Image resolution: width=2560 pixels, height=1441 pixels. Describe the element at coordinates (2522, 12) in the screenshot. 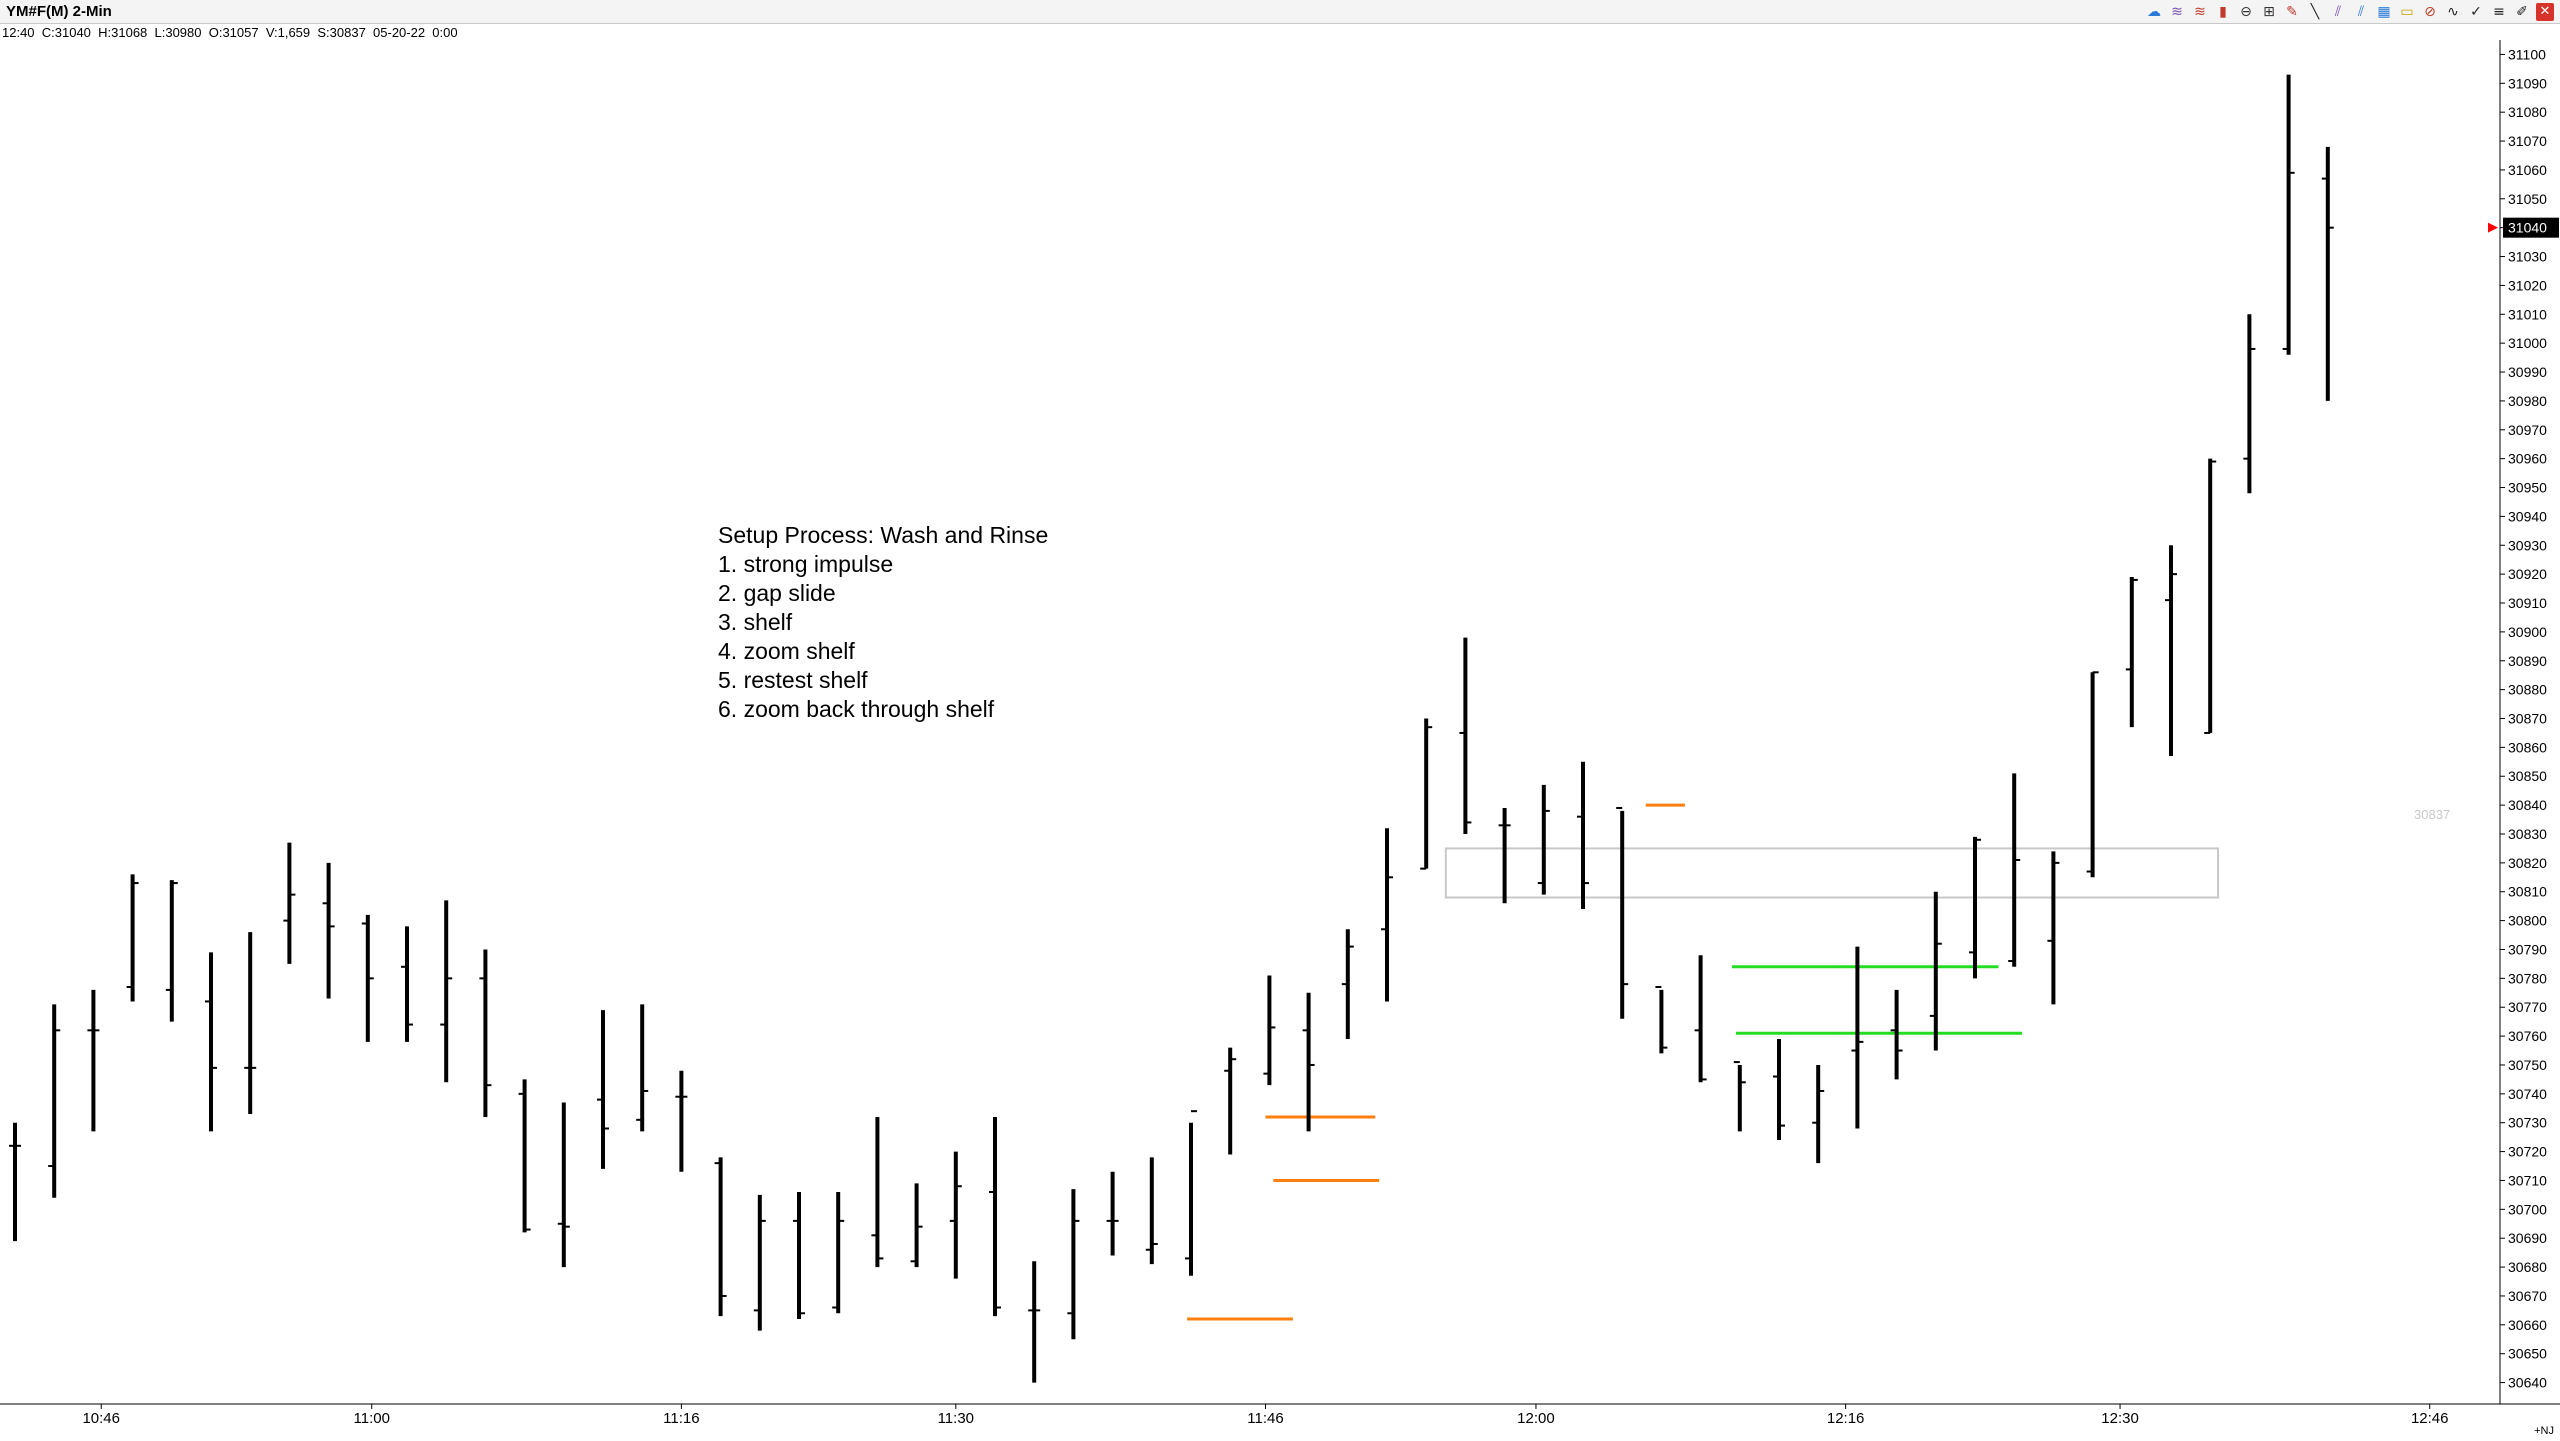

I see `pin-icon: ✐` at that location.